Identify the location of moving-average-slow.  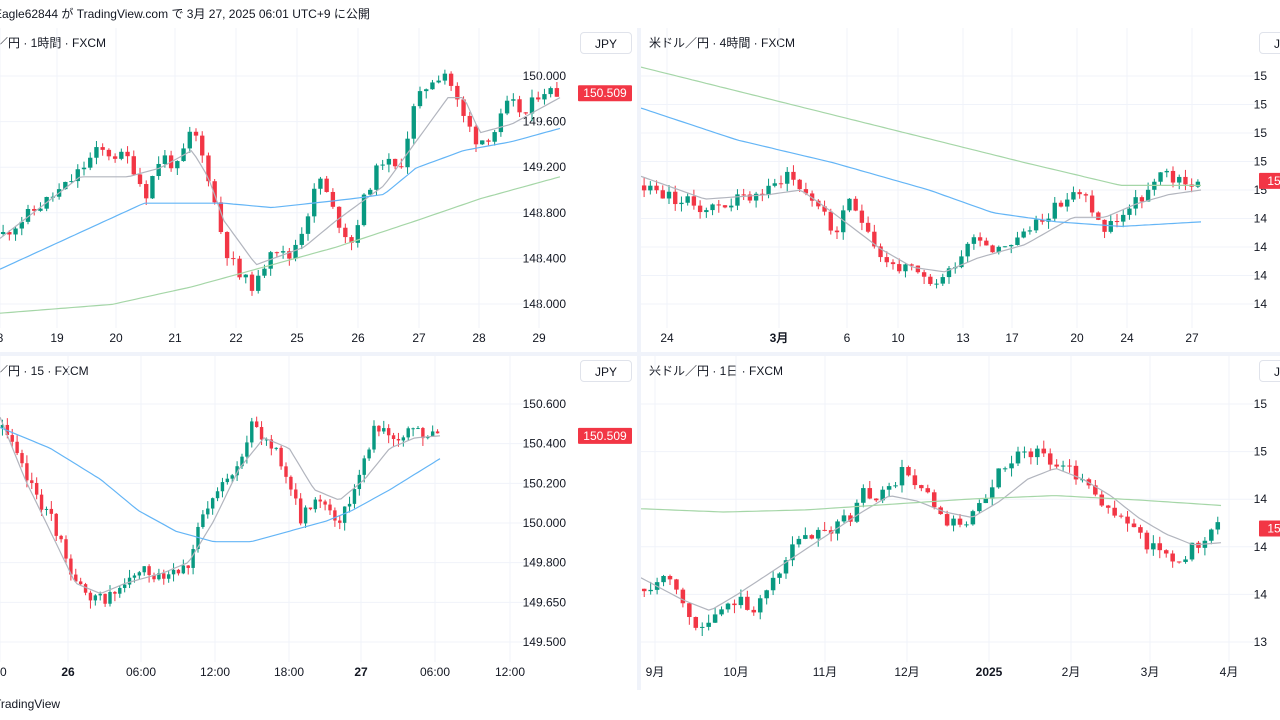
(921, 126).